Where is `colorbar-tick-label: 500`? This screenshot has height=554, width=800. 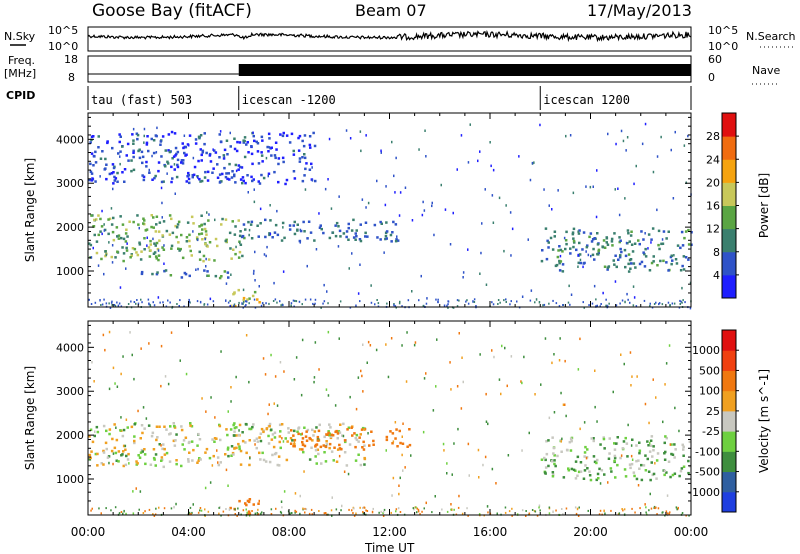 colorbar-tick-label: 500 is located at coordinates (709, 370).